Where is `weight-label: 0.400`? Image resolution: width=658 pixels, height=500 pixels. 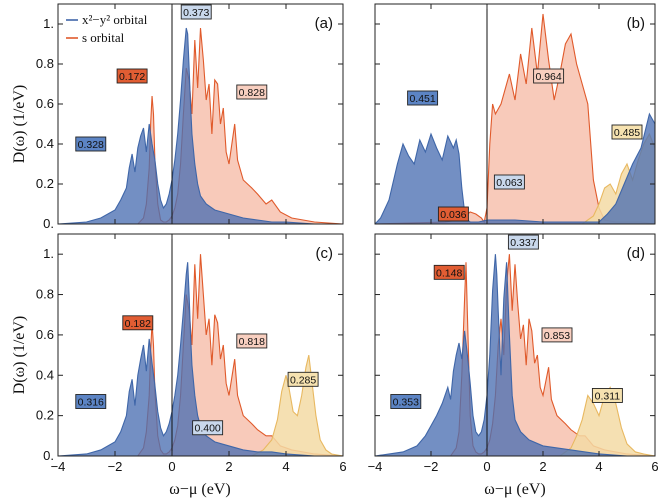
weight-label: 0.400 is located at coordinates (208, 428).